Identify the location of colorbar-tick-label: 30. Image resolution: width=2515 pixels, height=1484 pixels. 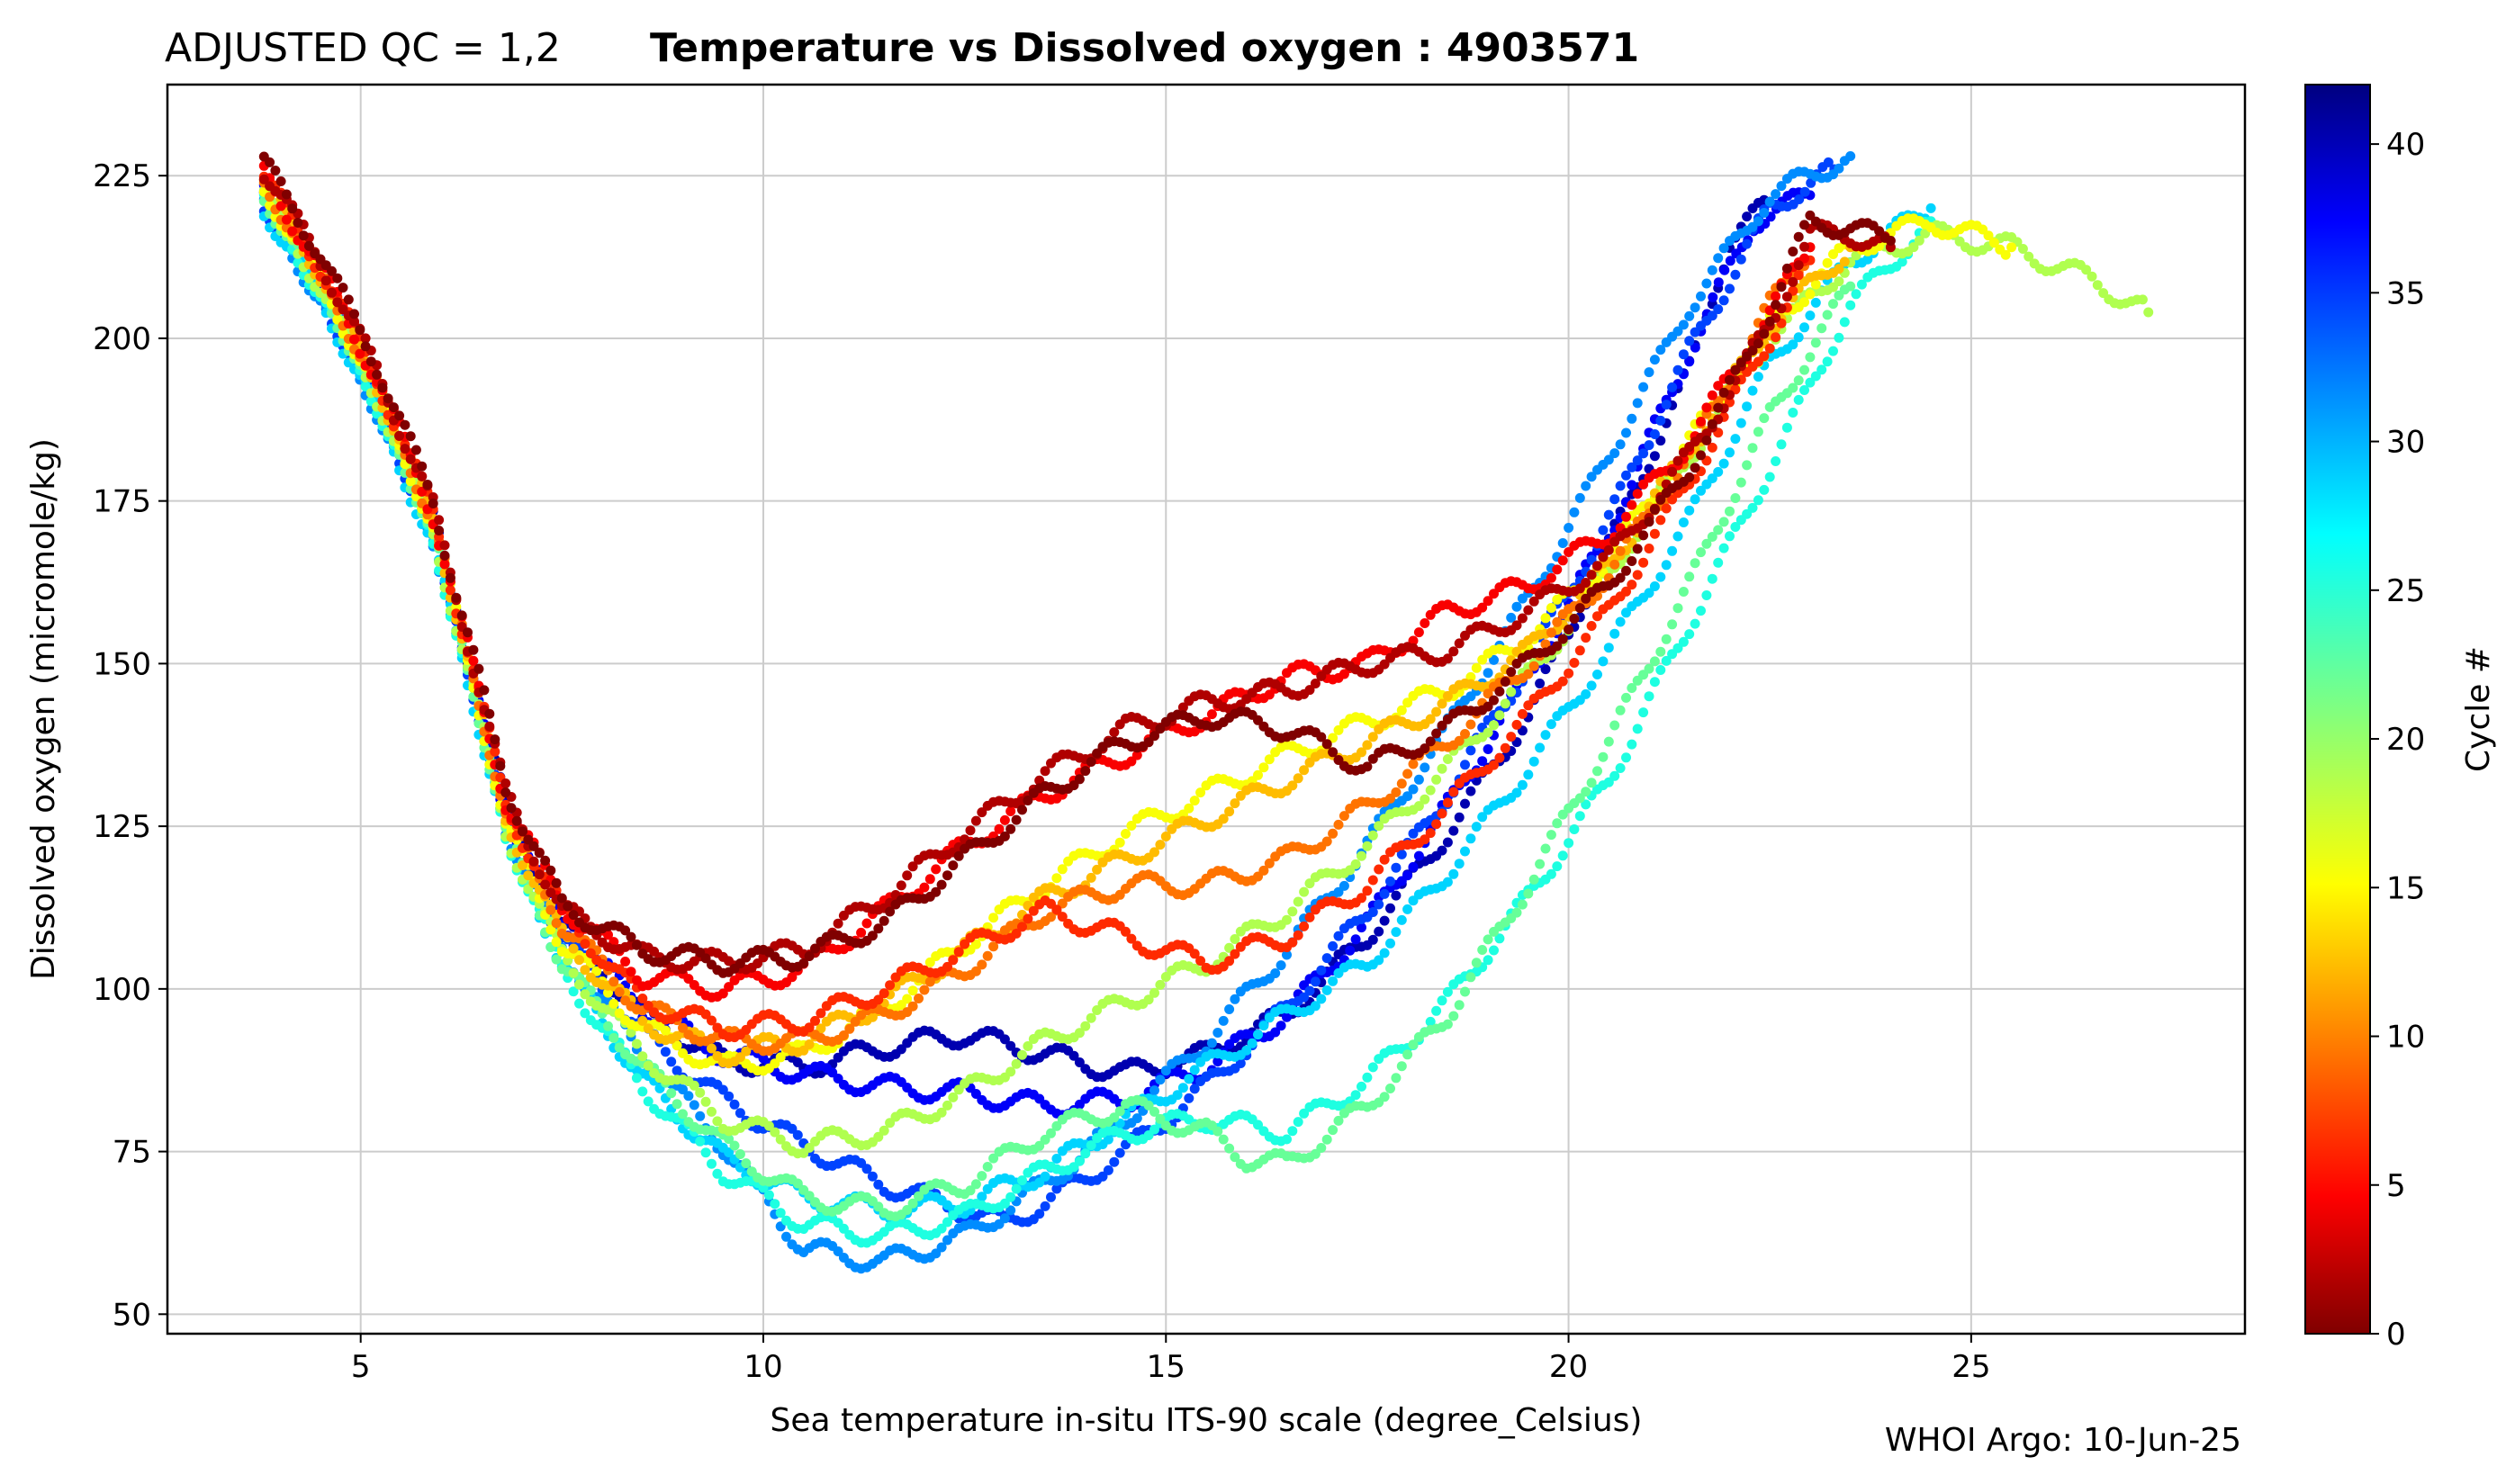
(2405, 443).